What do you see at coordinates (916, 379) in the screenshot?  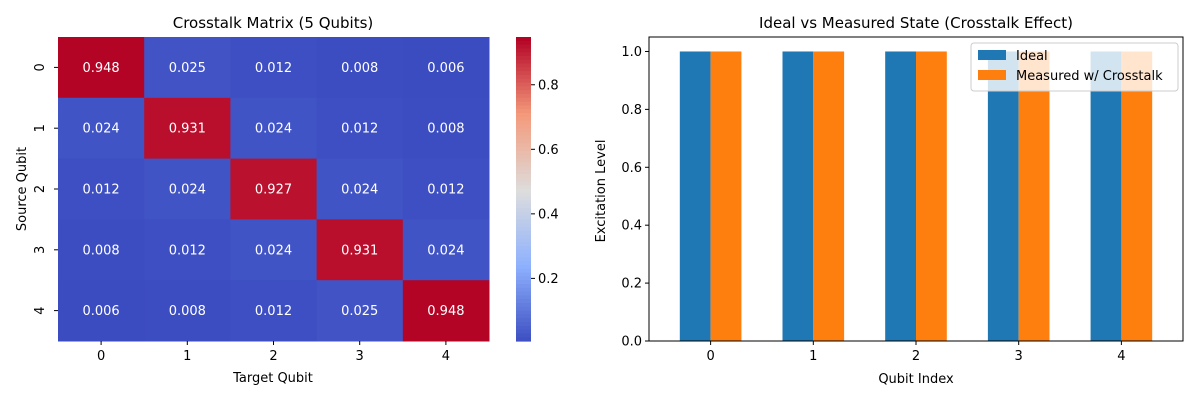 I see `bar-chart-x-label: Qubit Index` at bounding box center [916, 379].